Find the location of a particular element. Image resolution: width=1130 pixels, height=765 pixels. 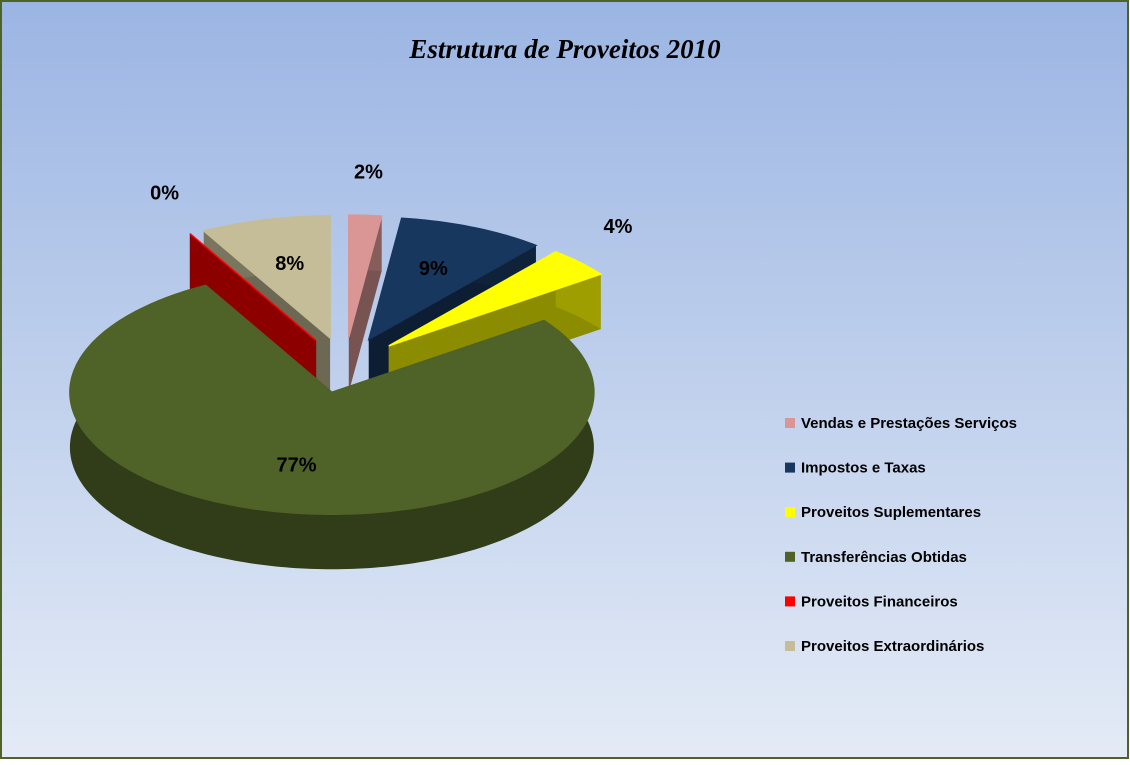

data-label: 0% is located at coordinates (164, 194).